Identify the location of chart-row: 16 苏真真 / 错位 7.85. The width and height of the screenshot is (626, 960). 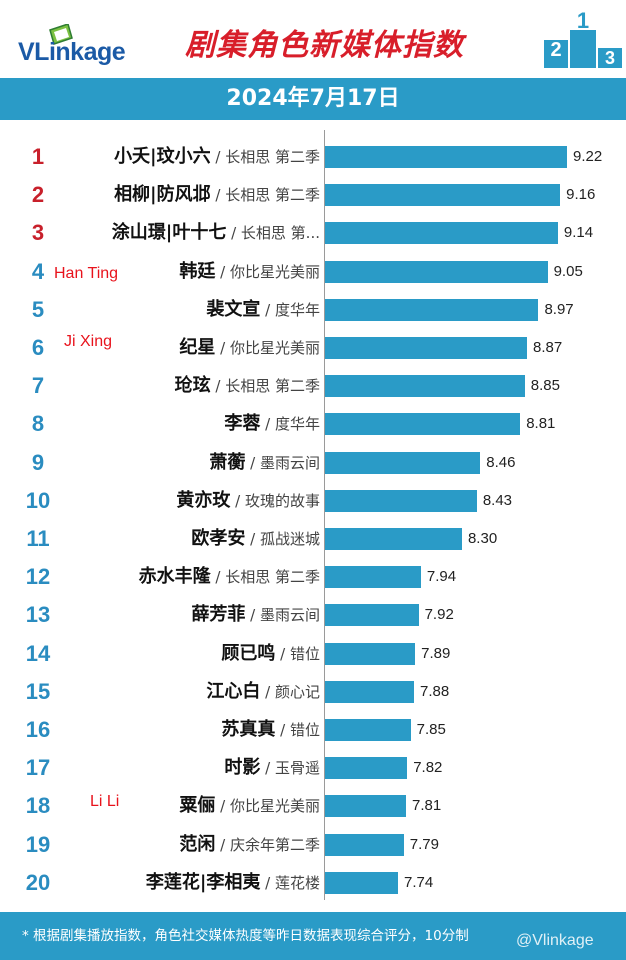
(313, 730).